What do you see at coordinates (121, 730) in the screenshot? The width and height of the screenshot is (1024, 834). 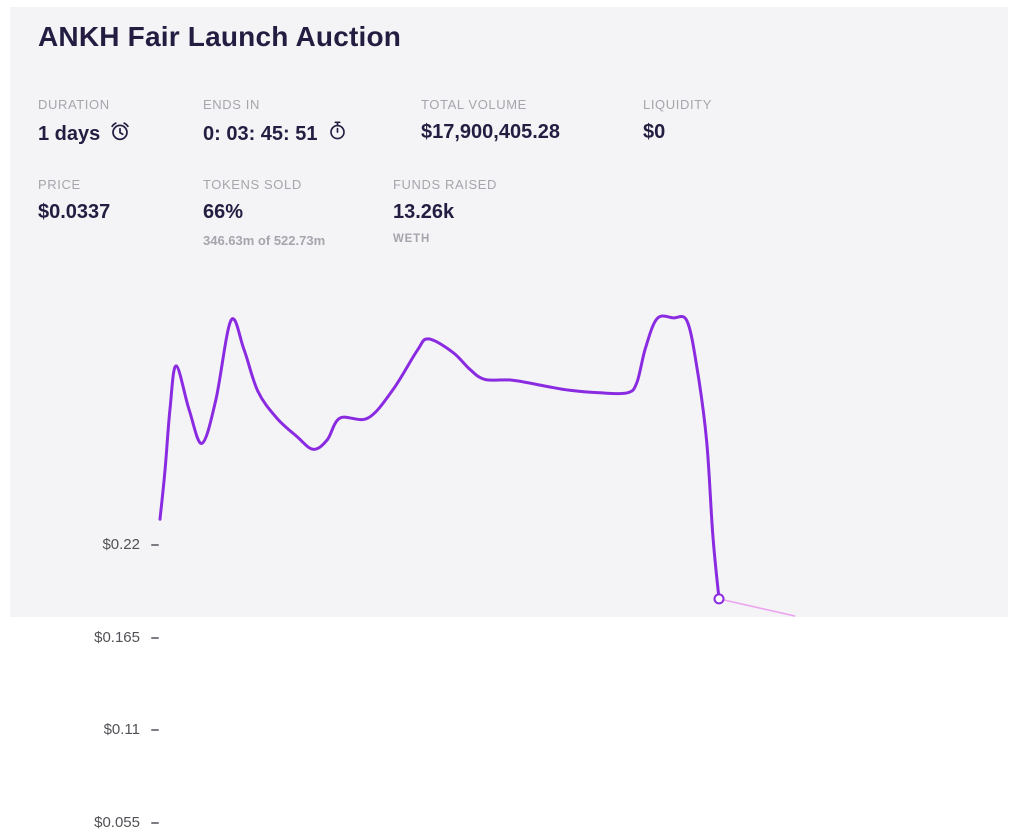 I see `y-axis-tick-label: $0.11` at bounding box center [121, 730].